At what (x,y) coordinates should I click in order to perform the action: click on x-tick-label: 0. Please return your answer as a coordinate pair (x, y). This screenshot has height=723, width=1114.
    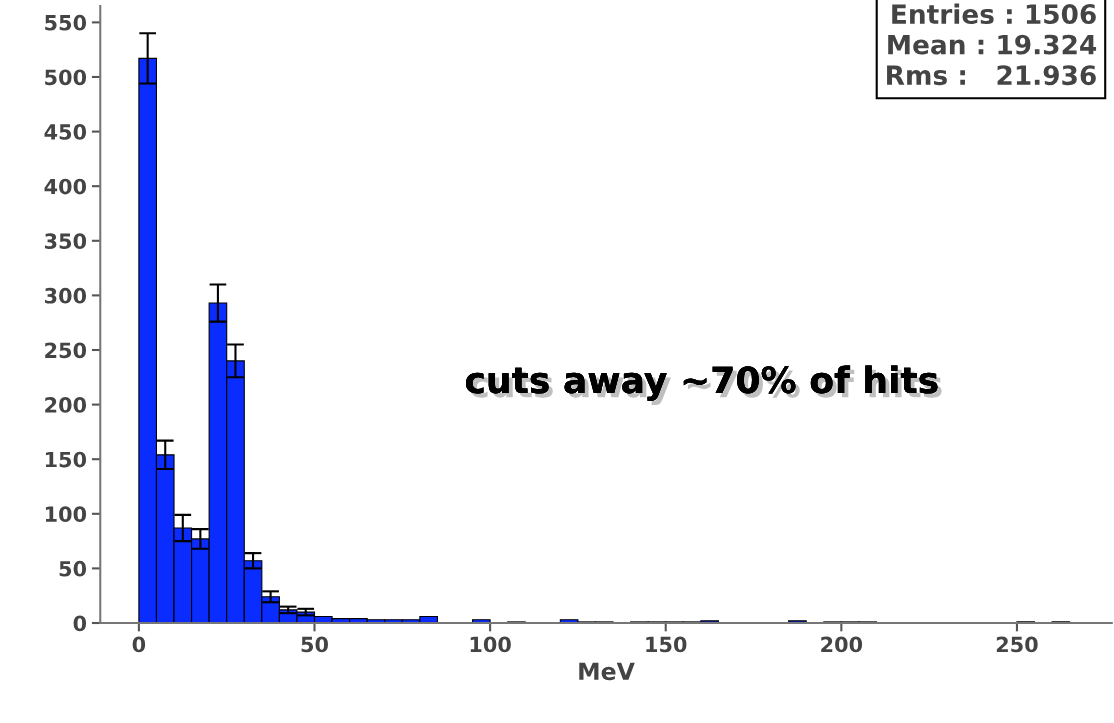
    Looking at the image, I should click on (139, 644).